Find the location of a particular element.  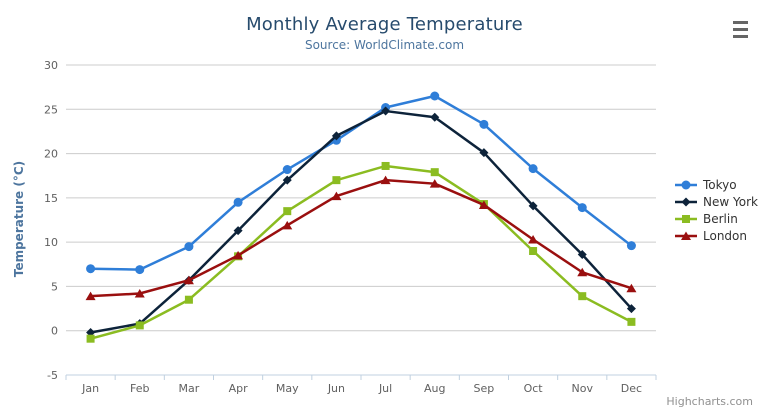

data-point-new-york-apr is located at coordinates (238, 231).